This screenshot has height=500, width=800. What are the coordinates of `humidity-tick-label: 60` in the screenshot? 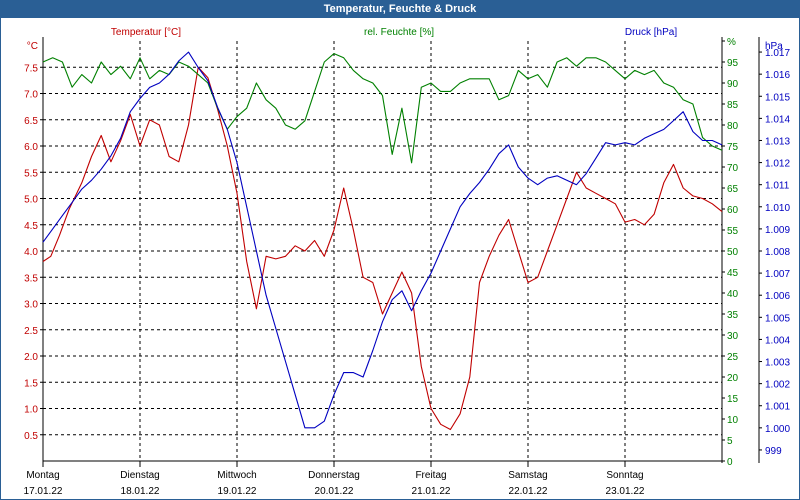 It's located at (733, 210).